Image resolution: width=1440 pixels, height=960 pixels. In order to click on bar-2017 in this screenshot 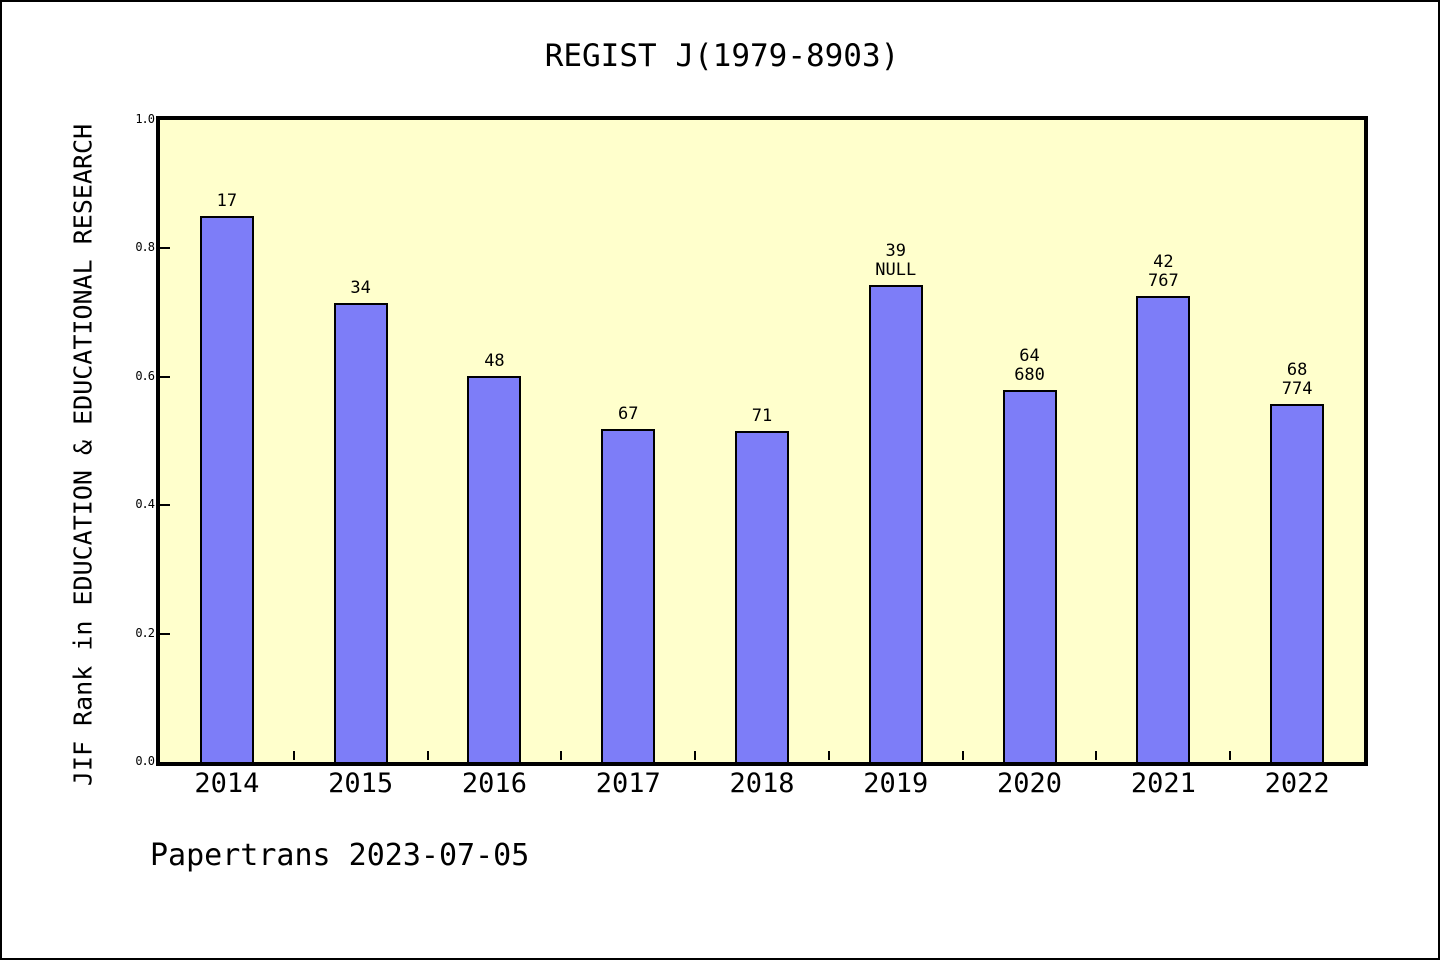, I will do `click(628, 595)`.